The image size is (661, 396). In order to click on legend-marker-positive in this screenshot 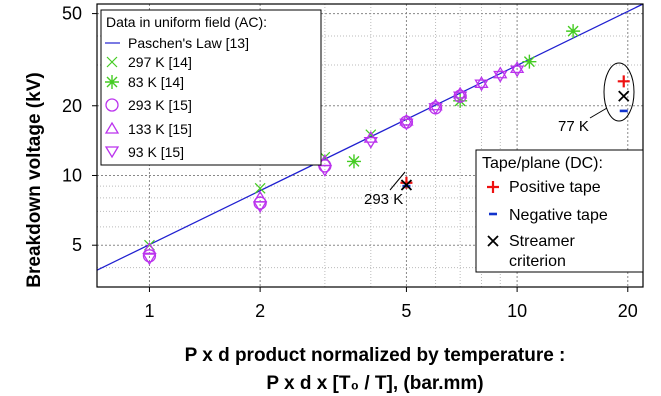, I will do `click(493, 187)`.